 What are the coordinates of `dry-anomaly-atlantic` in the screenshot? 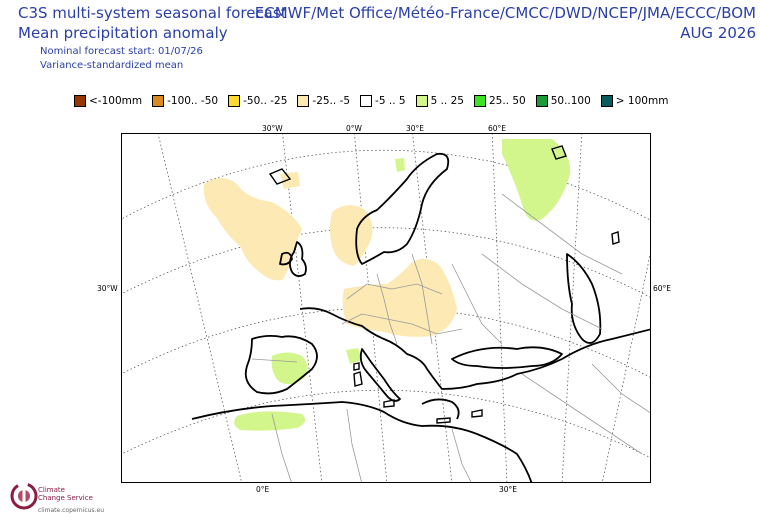 It's located at (252, 229).